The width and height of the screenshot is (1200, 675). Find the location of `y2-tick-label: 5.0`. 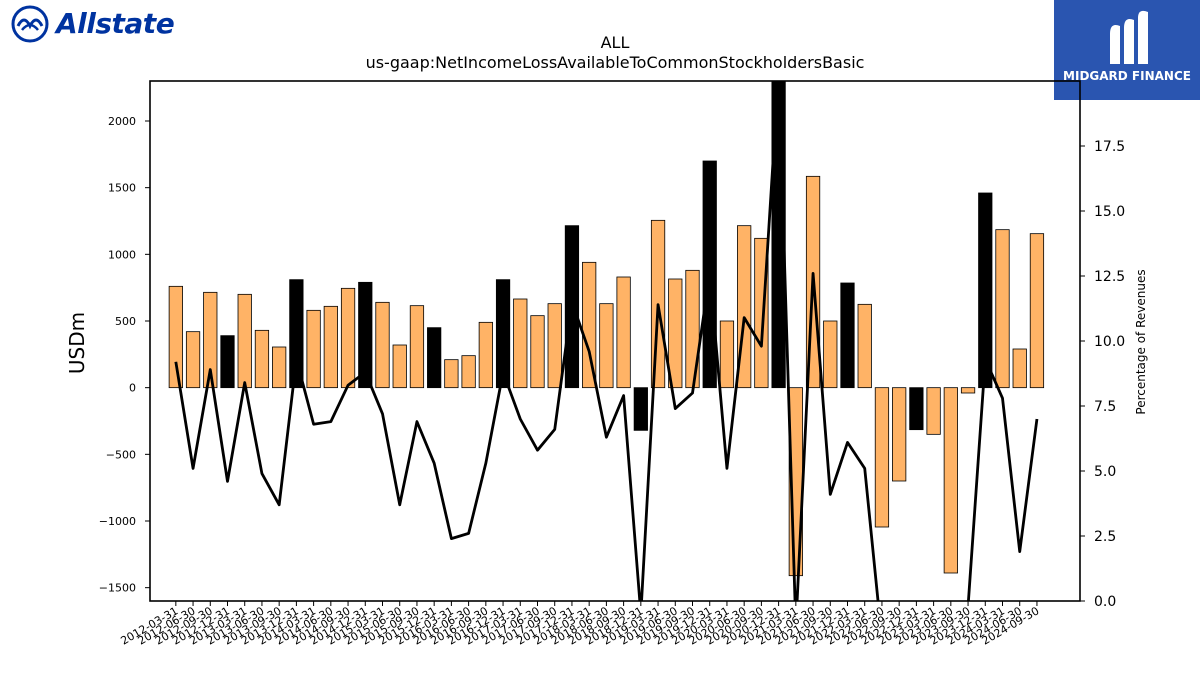

y2-tick-label: 5.0 is located at coordinates (1105, 472).